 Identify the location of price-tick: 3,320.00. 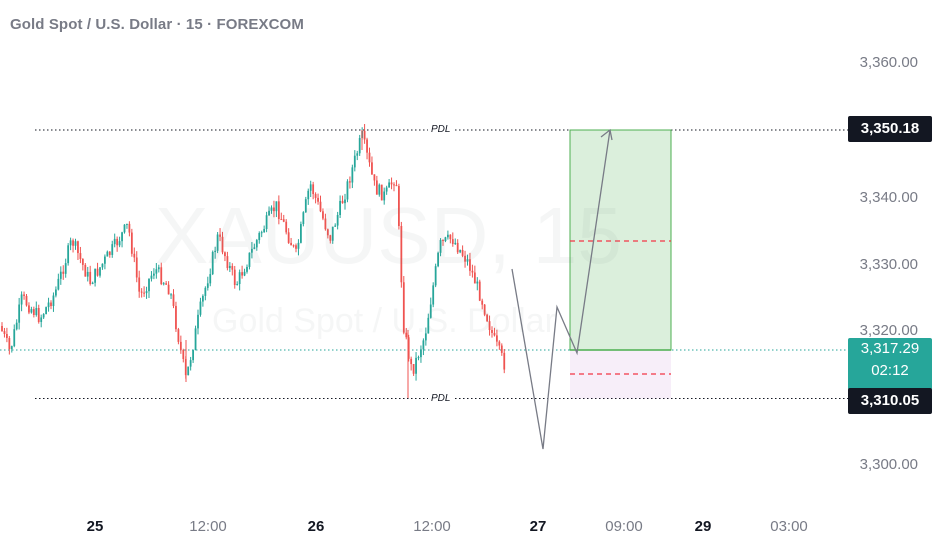
(888, 330).